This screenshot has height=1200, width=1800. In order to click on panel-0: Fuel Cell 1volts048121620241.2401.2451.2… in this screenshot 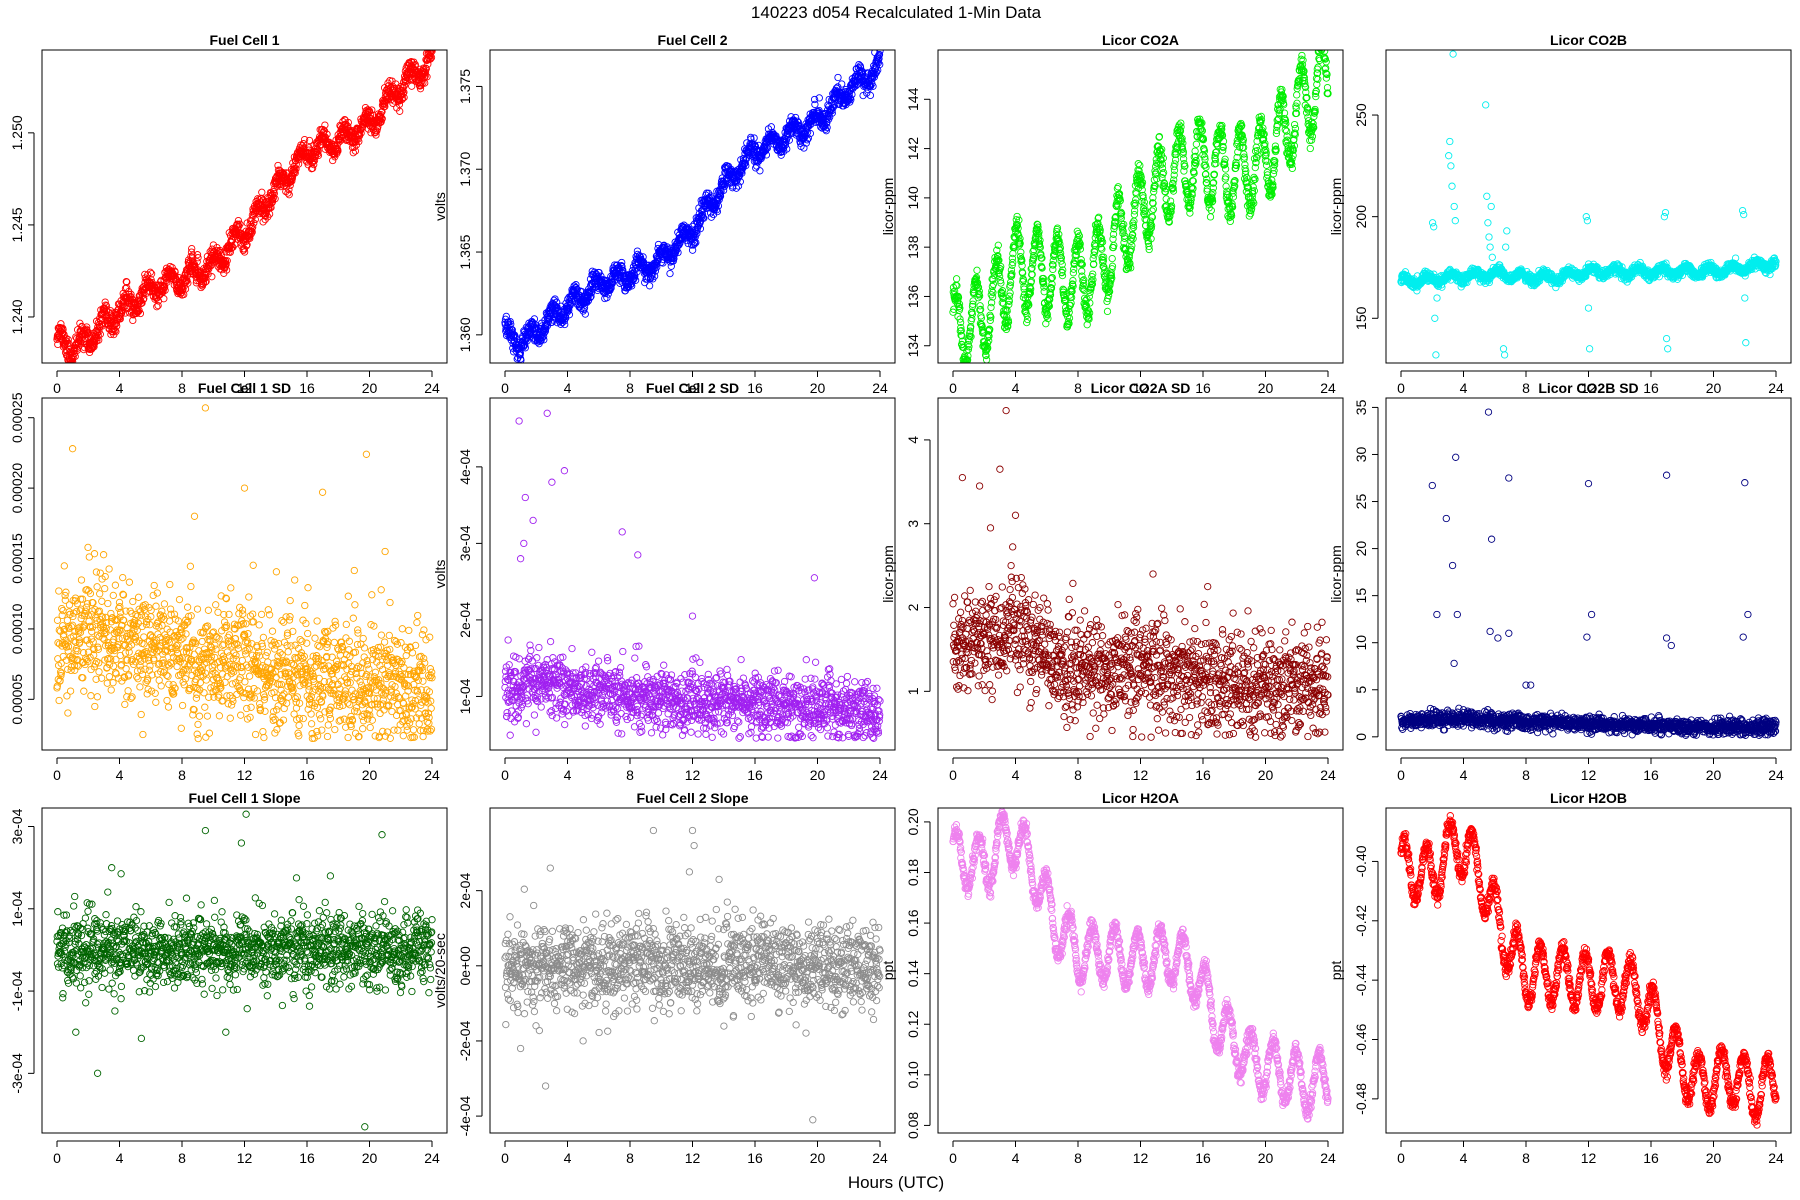, I will do `click(228, 214)`.